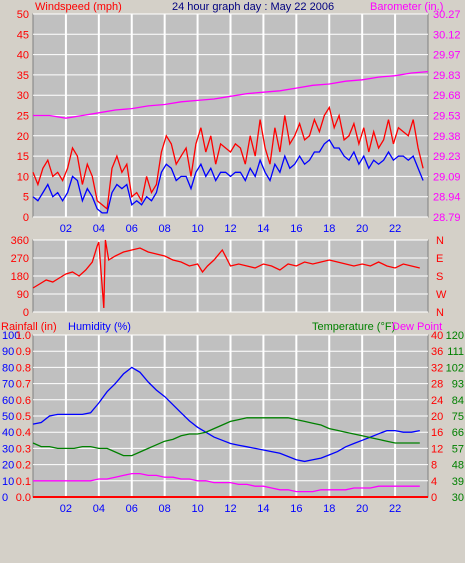  What do you see at coordinates (11, 336) in the screenshot?
I see `humidity-tick: 100` at bounding box center [11, 336].